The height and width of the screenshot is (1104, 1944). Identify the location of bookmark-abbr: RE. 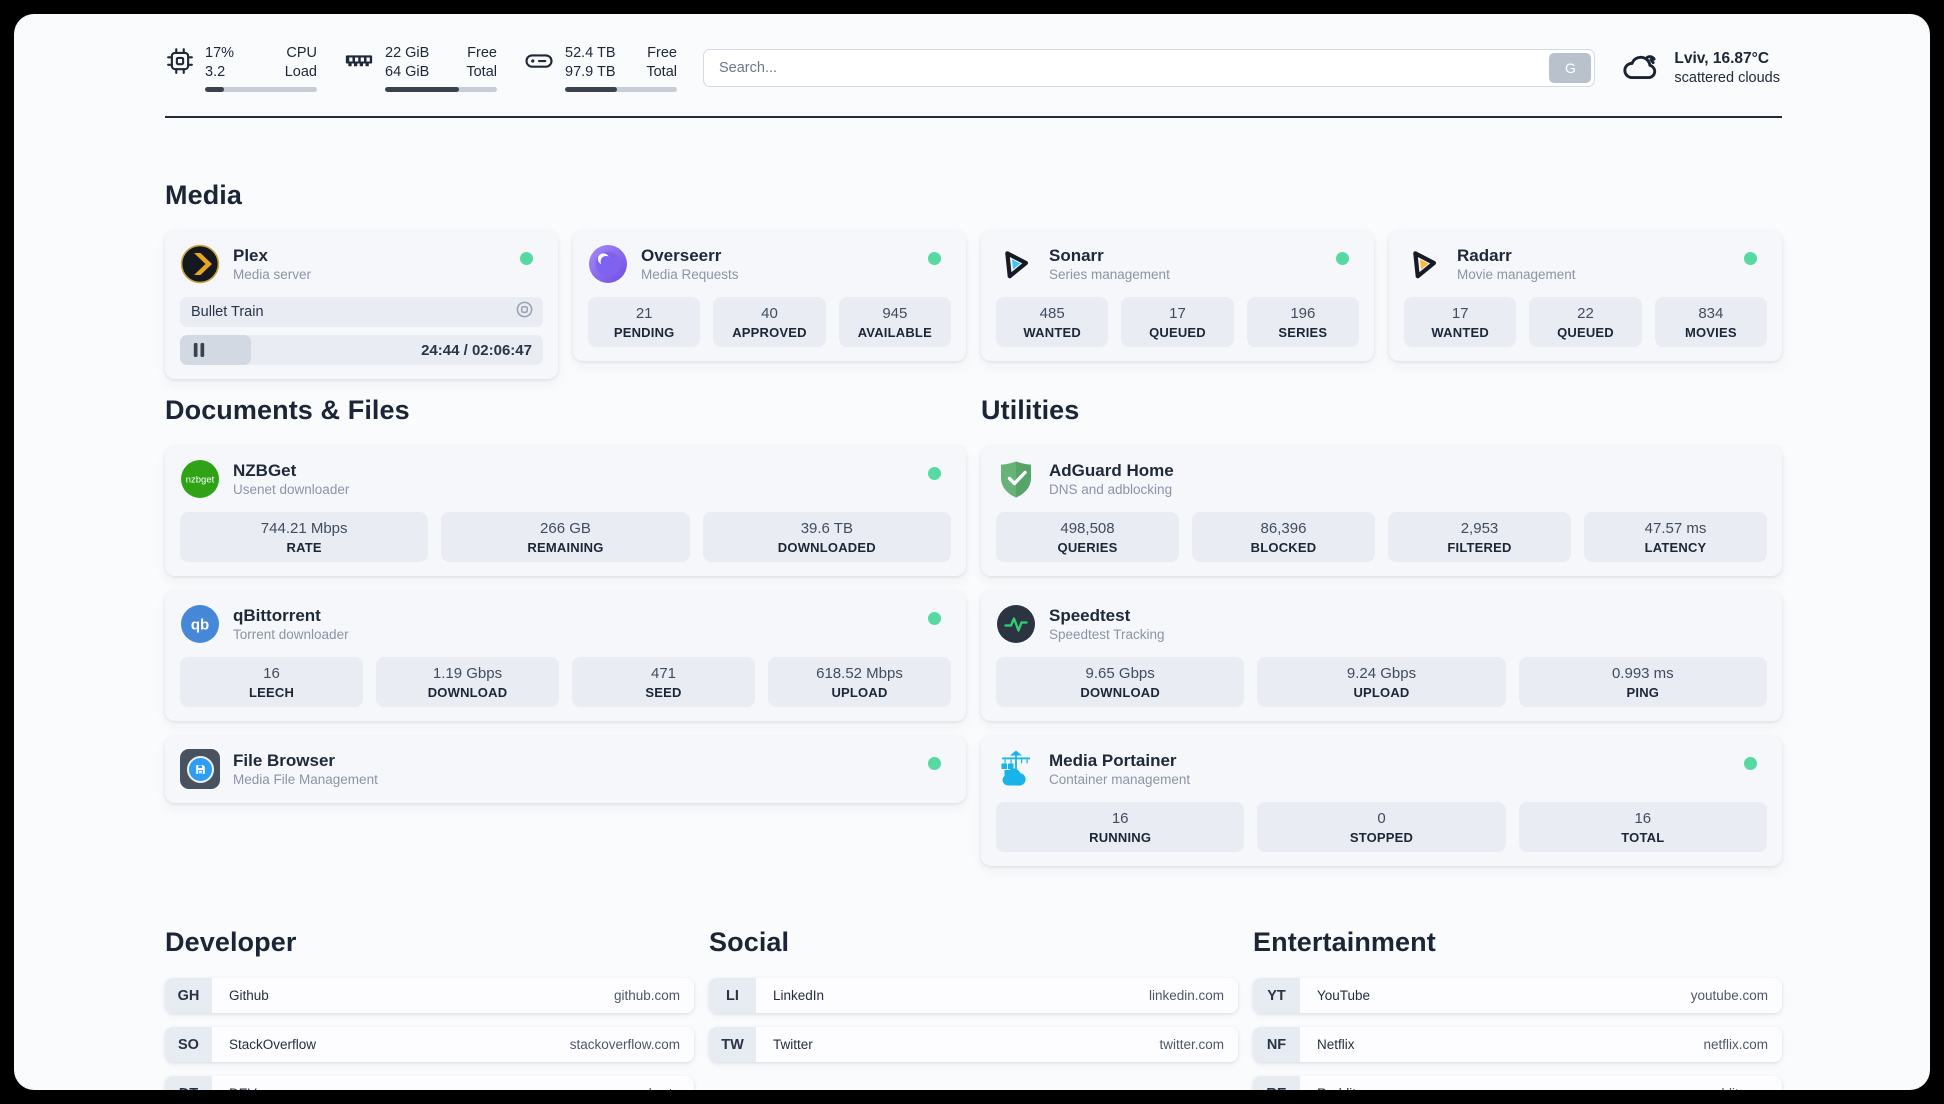
(1276, 1083).